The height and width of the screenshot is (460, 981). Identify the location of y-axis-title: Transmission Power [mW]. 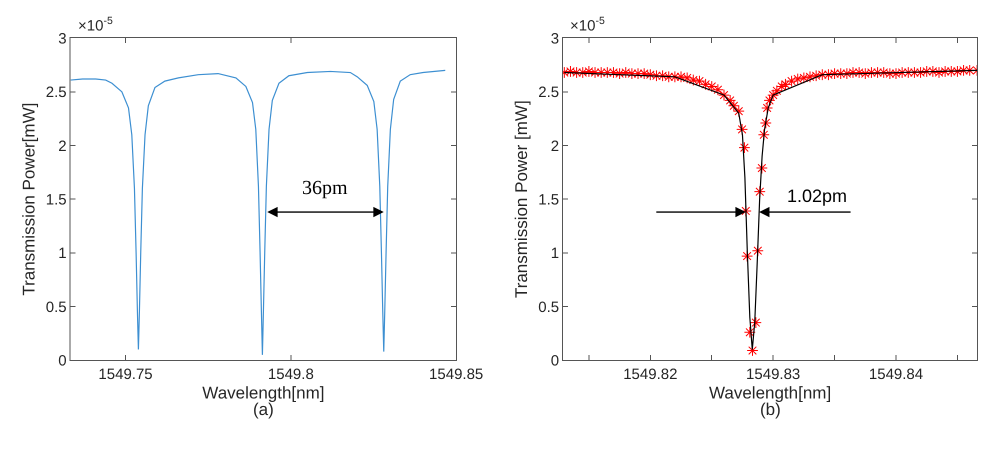
(521, 199).